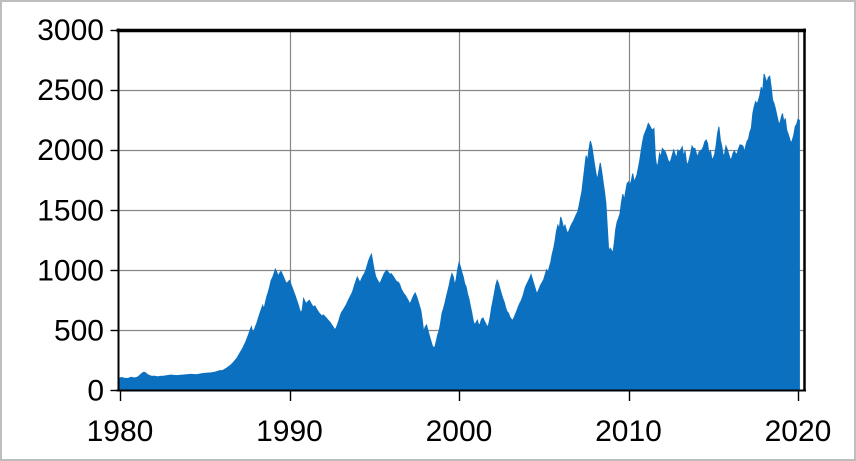  Describe the element at coordinates (79, 330) in the screenshot. I see `y-tick-label: 500` at that location.